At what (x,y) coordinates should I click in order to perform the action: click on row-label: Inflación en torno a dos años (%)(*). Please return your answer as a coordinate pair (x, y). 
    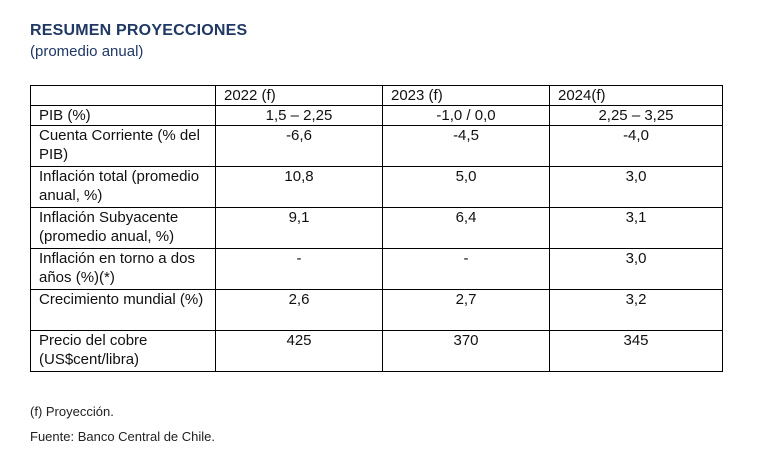
    Looking at the image, I should click on (123, 269).